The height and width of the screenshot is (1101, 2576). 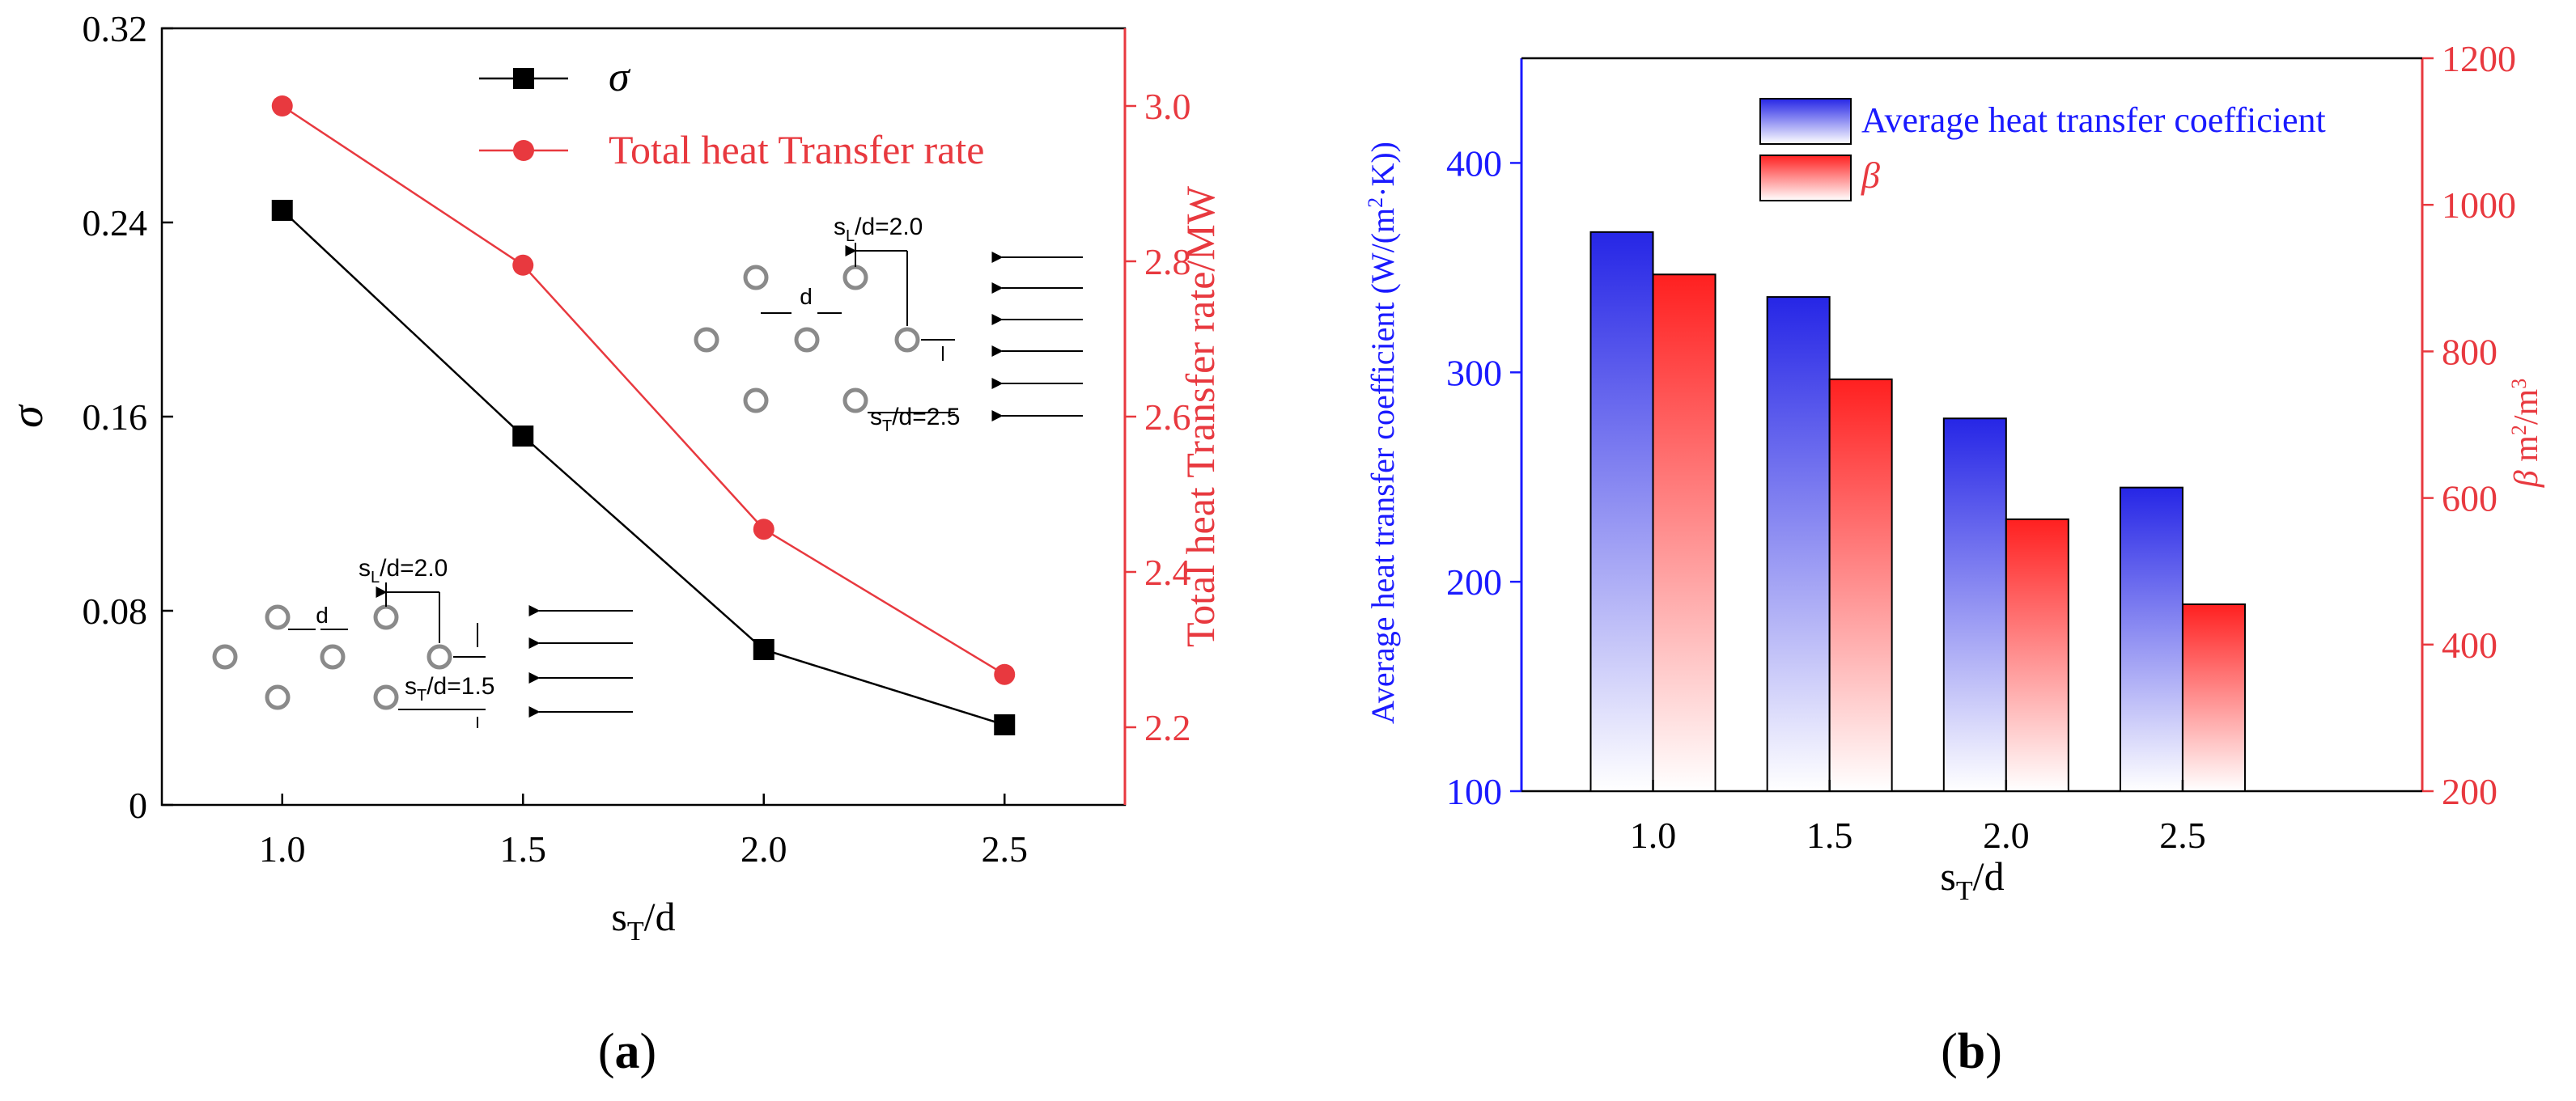 What do you see at coordinates (322, 615) in the screenshot?
I see `inset-d-label: d` at bounding box center [322, 615].